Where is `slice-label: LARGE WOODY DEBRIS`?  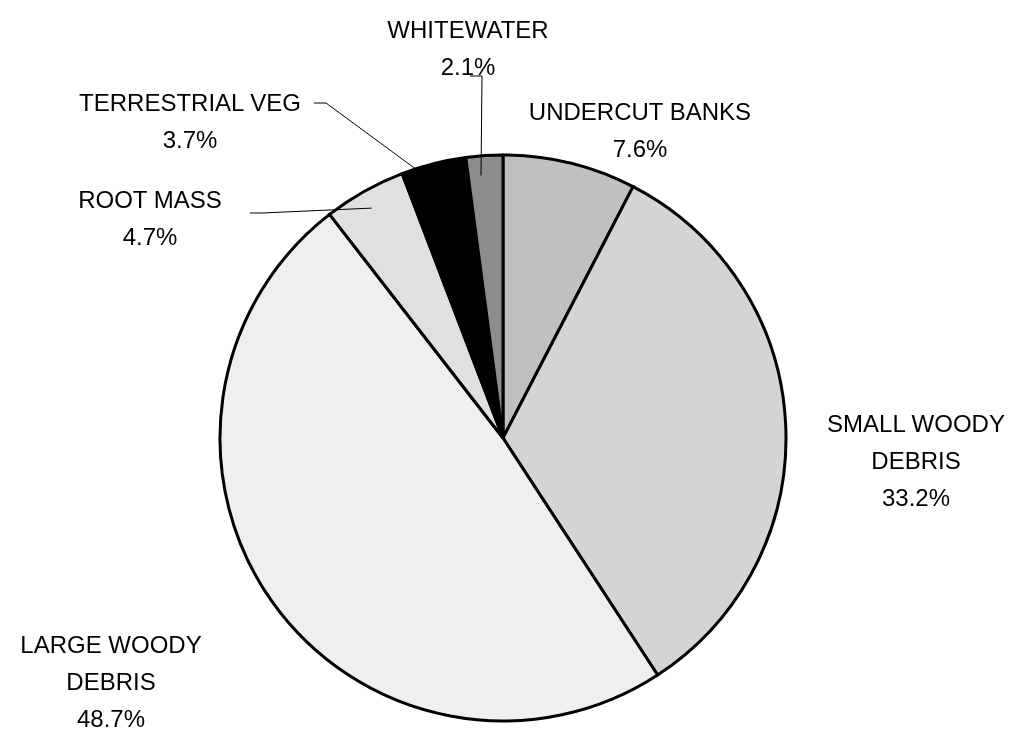 slice-label: LARGE WOODY DEBRIS is located at coordinates (111, 663).